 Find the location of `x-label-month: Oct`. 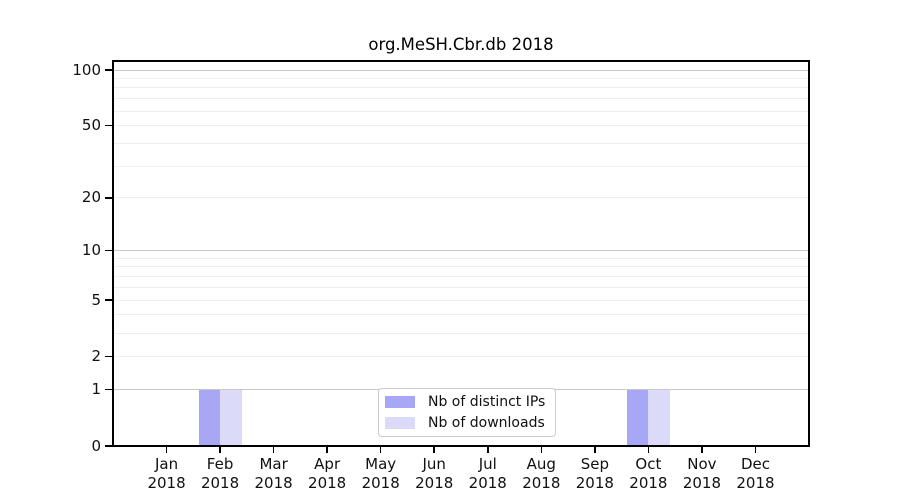

x-label-month: Oct is located at coordinates (648, 464).